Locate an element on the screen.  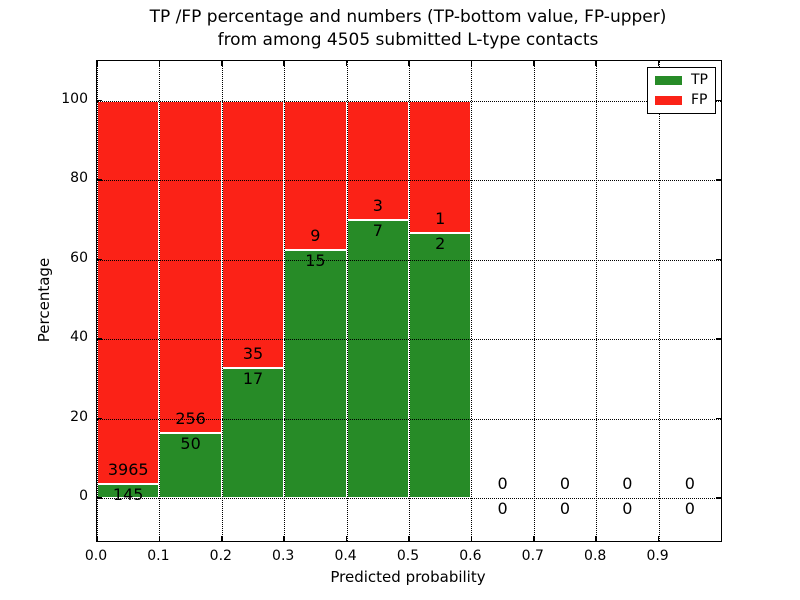
legend-entry-fp: FP is located at coordinates (681, 99).